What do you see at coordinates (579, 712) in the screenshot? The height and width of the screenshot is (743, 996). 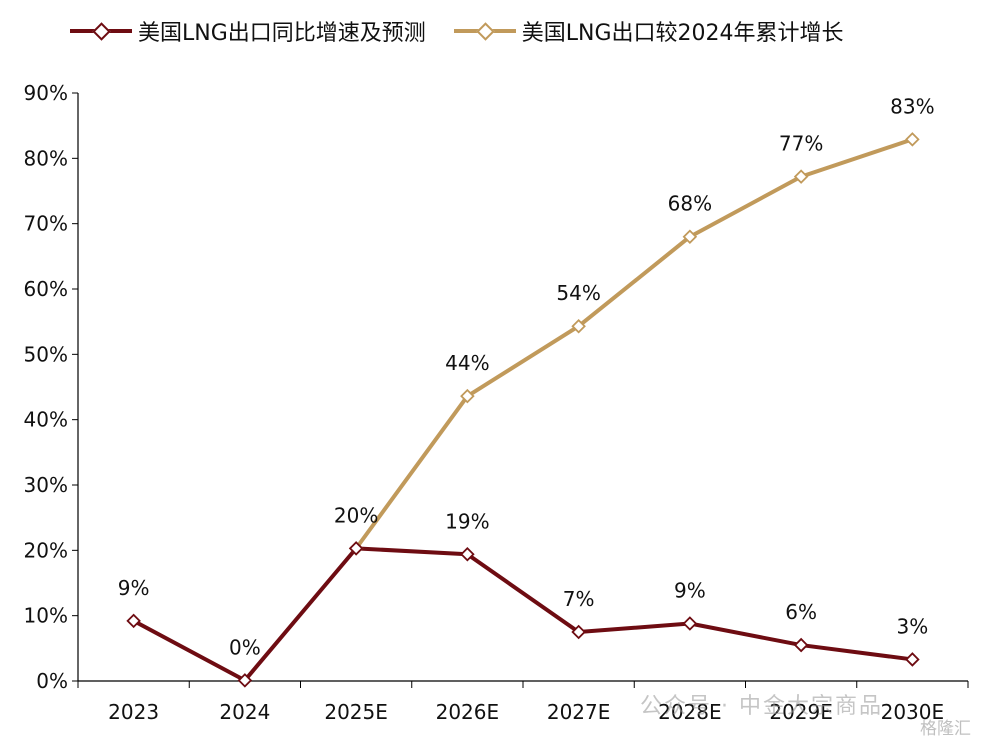 I see `x-tick-label: 2027E` at bounding box center [579, 712].